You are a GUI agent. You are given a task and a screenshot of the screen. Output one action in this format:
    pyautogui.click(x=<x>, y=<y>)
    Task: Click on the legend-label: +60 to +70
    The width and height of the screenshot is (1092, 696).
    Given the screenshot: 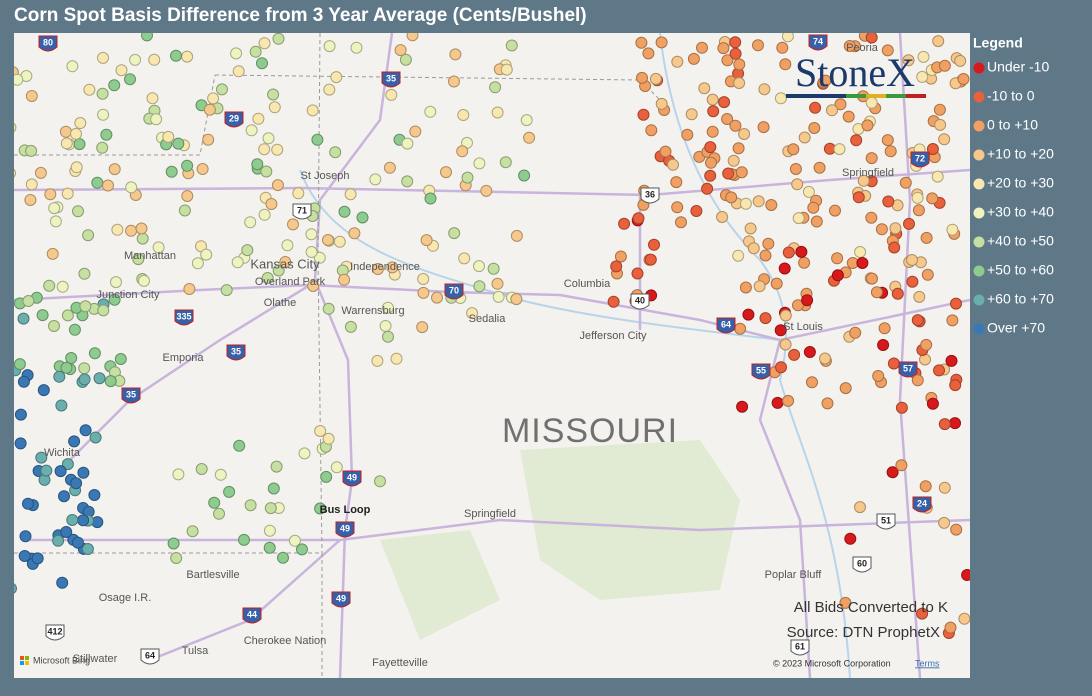 What is the action you would take?
    pyautogui.click(x=1020, y=299)
    